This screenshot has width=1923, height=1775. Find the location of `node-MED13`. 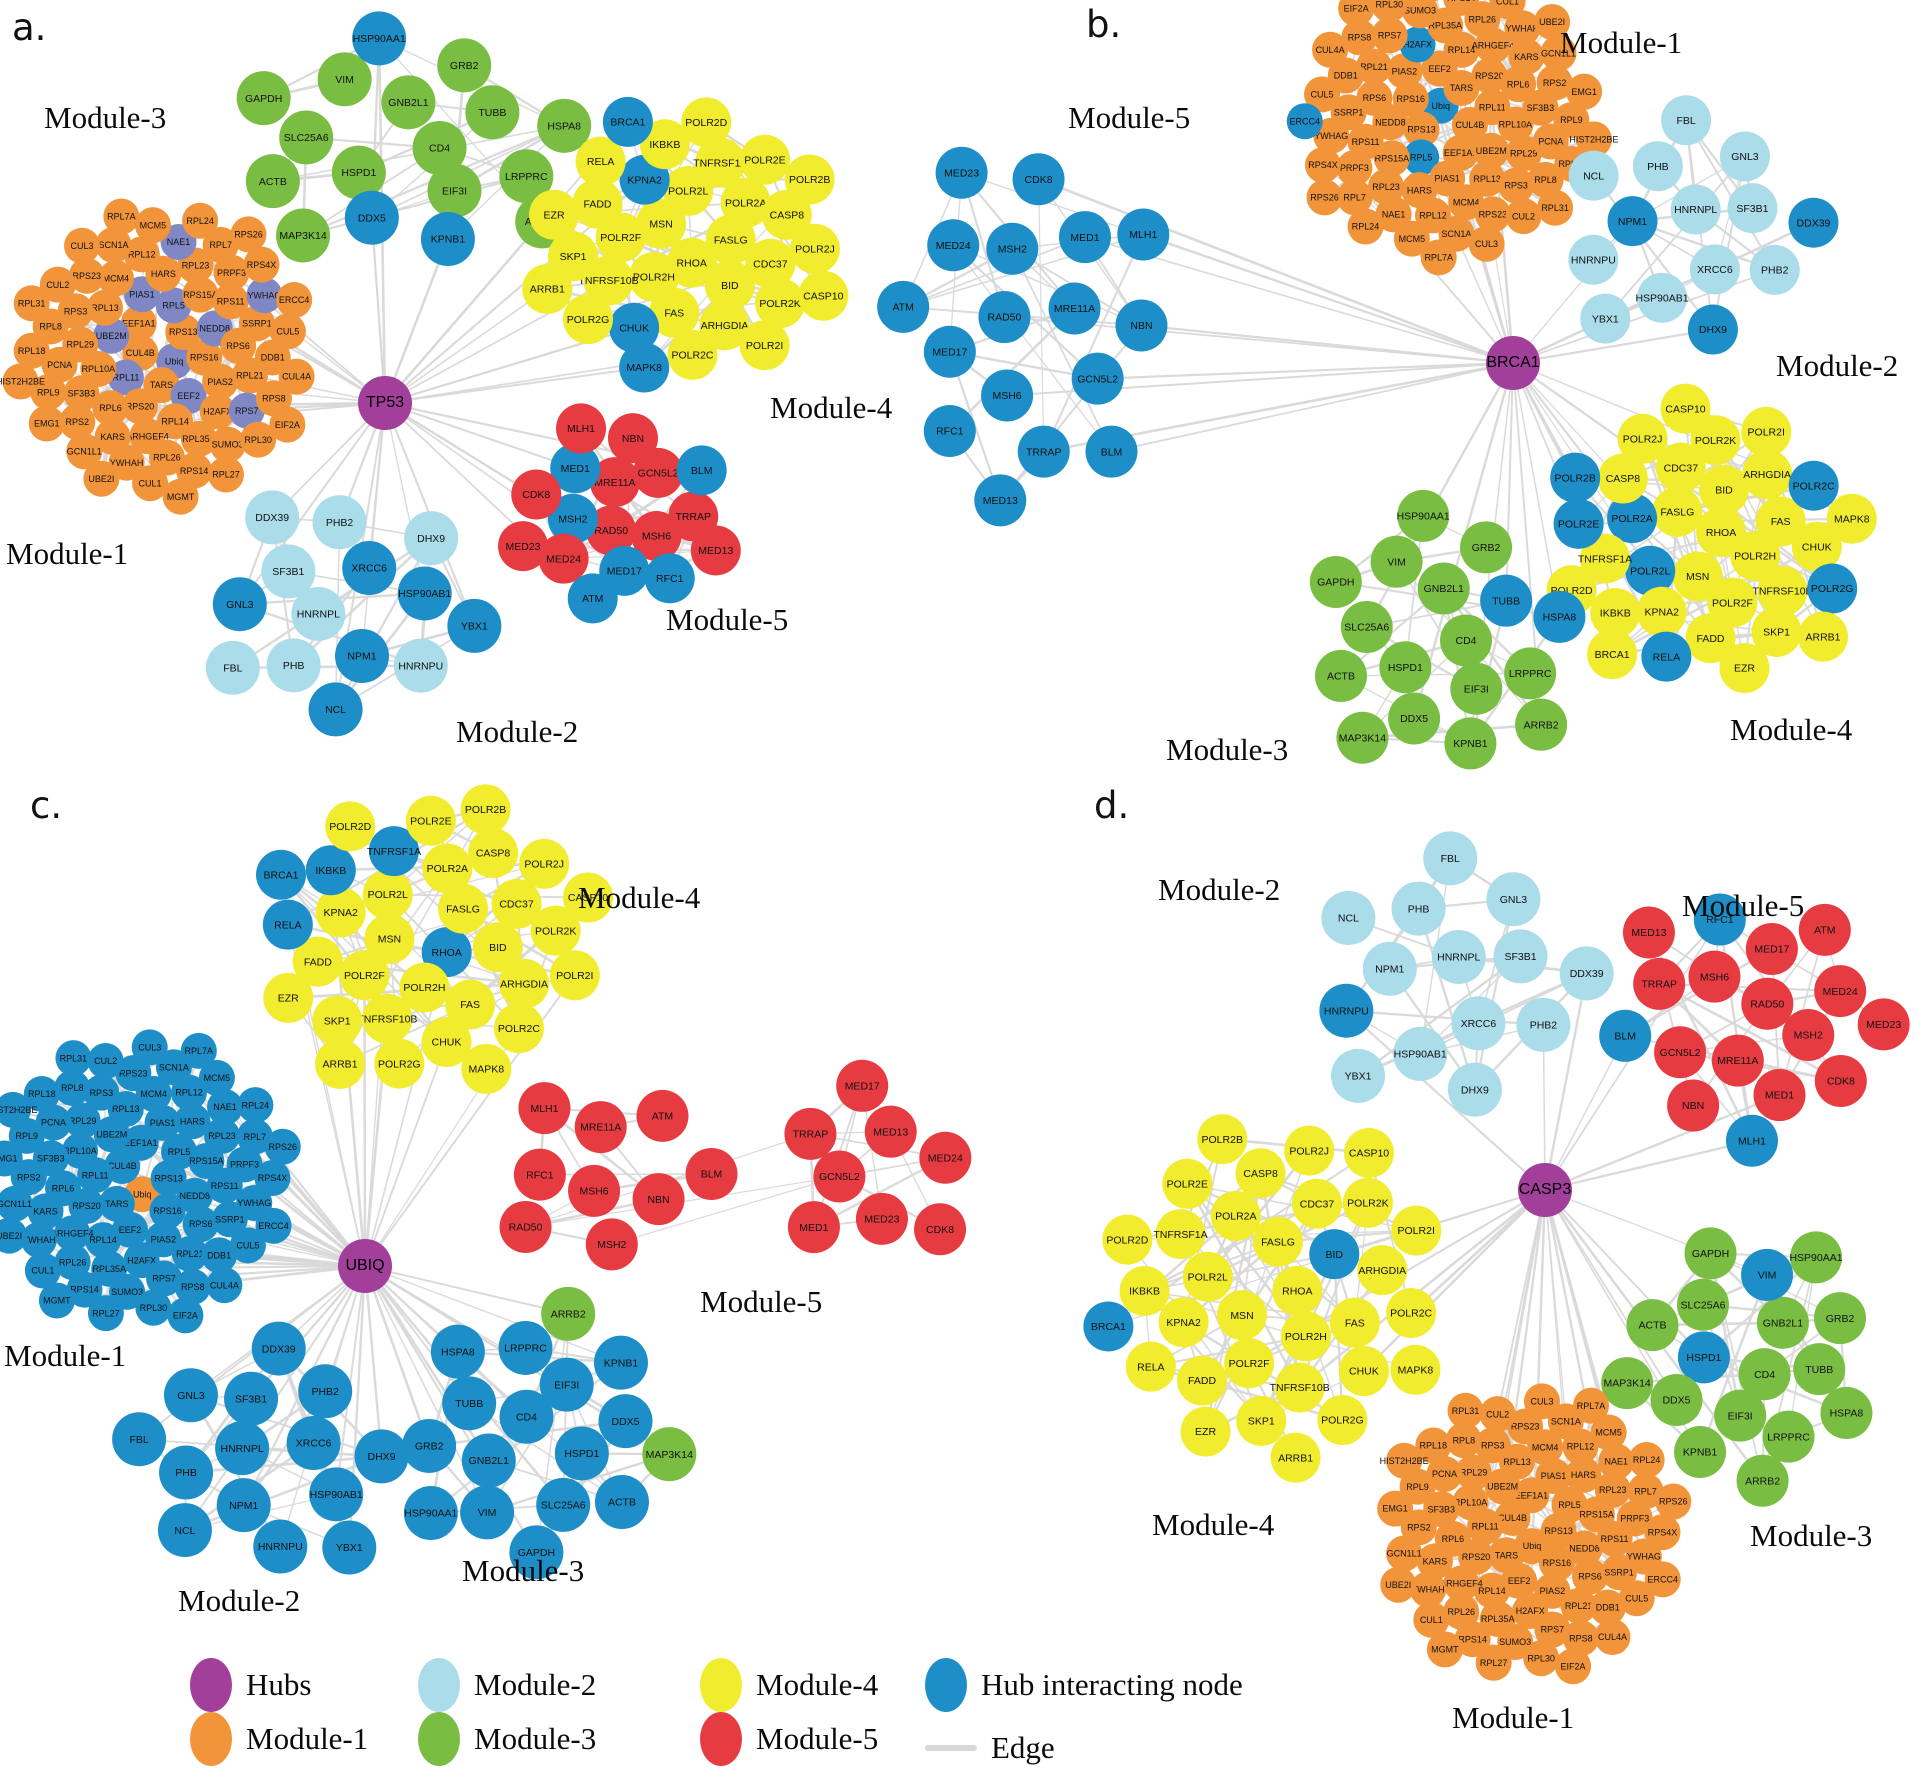

node-MED13 is located at coordinates (890, 1131).